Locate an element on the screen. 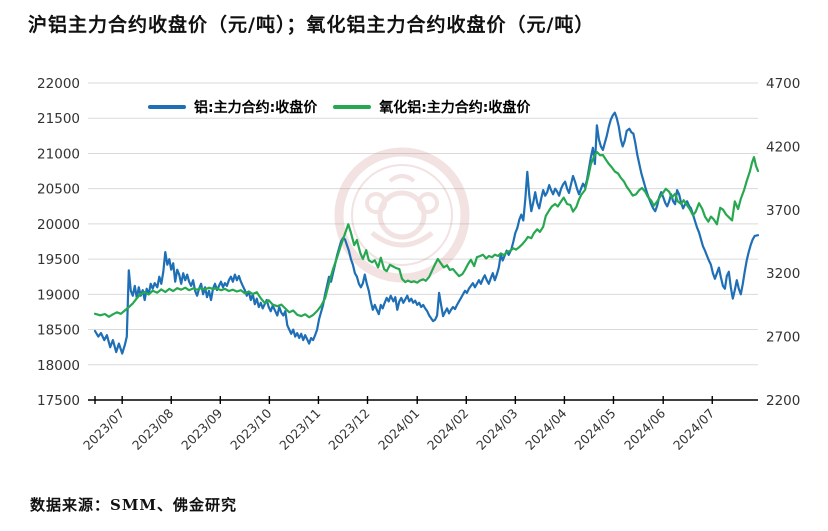  svg-text: 22000 is located at coordinates (58, 84).